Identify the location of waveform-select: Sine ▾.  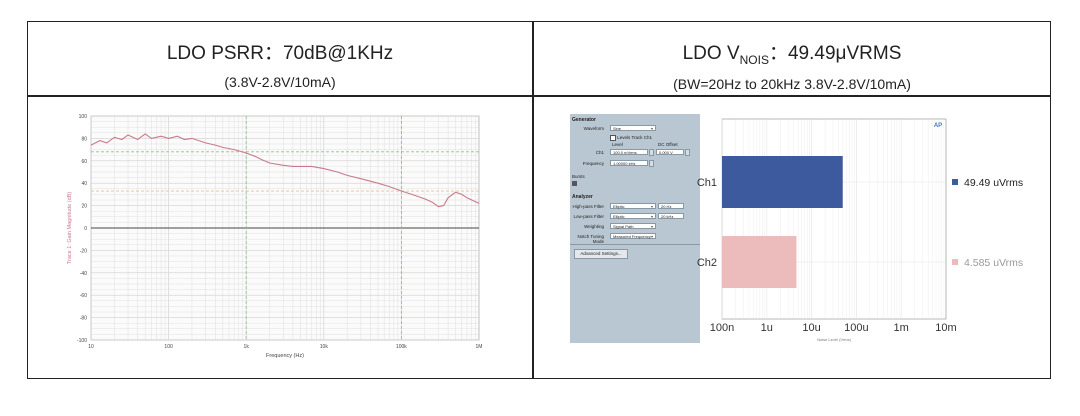
(633, 128).